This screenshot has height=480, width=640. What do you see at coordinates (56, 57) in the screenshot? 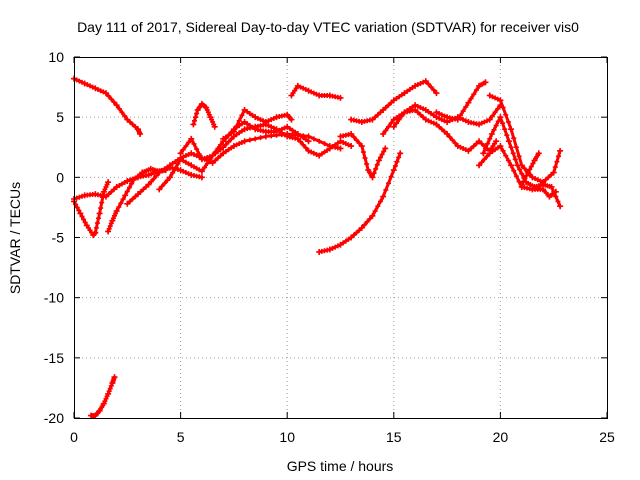
I see `y-tick-label: 10` at bounding box center [56, 57].